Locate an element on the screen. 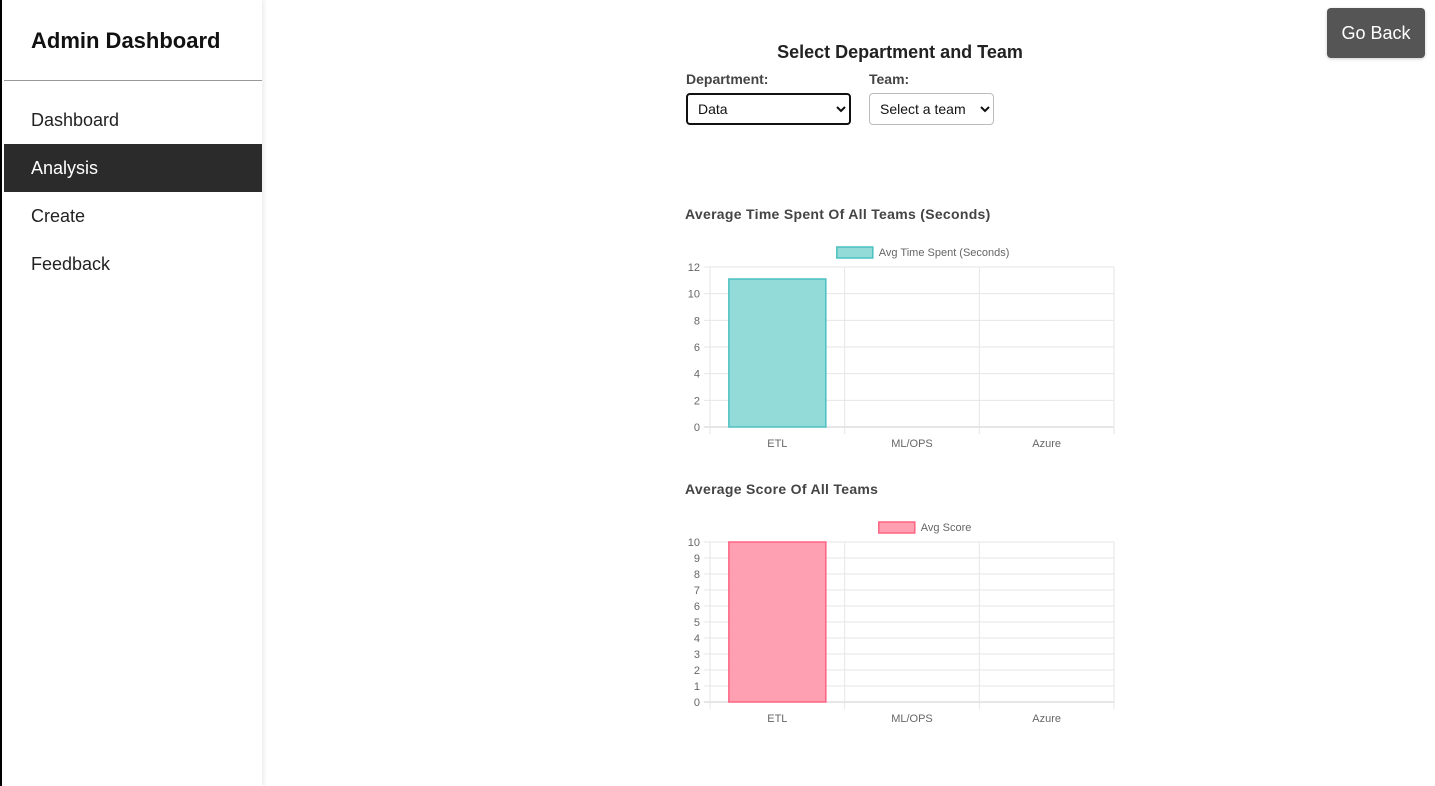  team-field: Team: Select a team is located at coordinates (931, 98).